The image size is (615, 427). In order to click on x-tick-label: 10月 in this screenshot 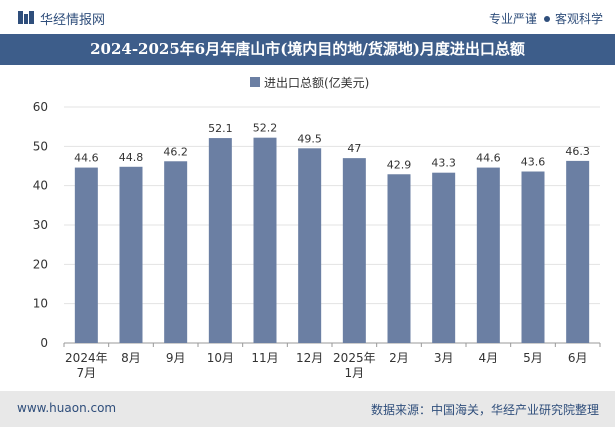, I will do `click(220, 358)`.